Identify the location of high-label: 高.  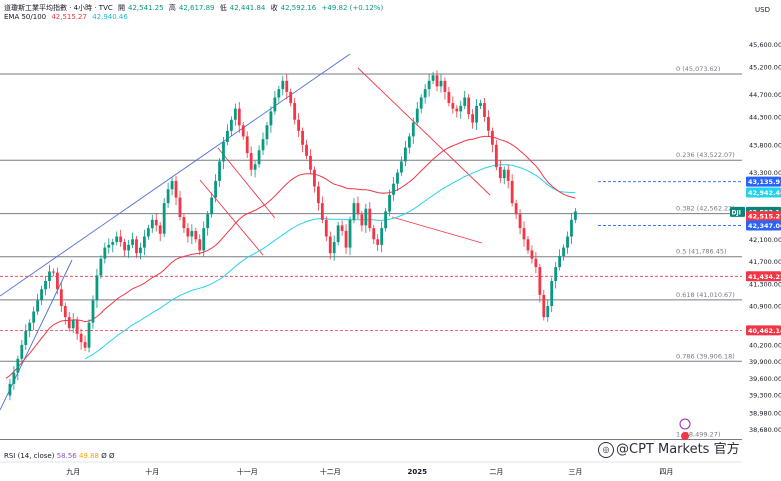
(172, 8).